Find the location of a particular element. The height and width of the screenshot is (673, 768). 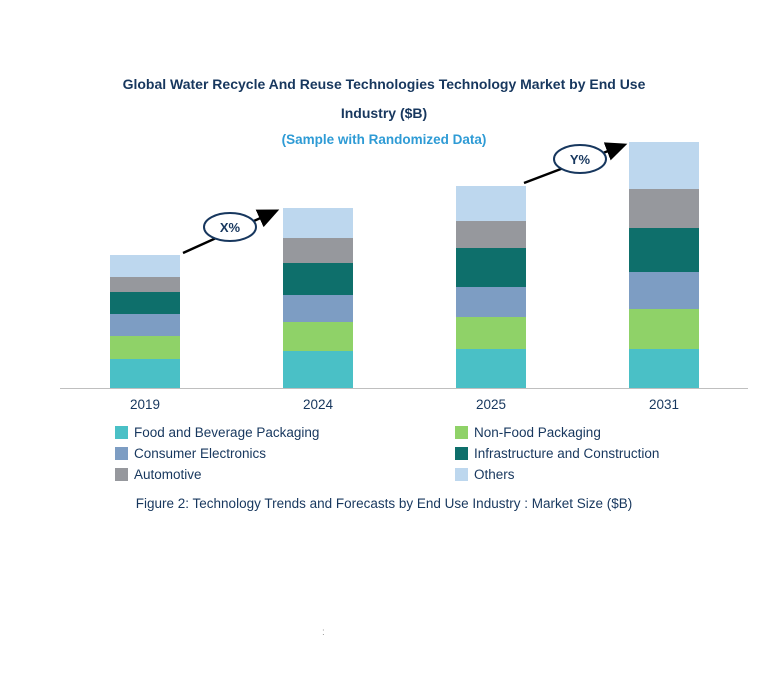

bar-segment-2031-consumer-electronics is located at coordinates (664, 291).